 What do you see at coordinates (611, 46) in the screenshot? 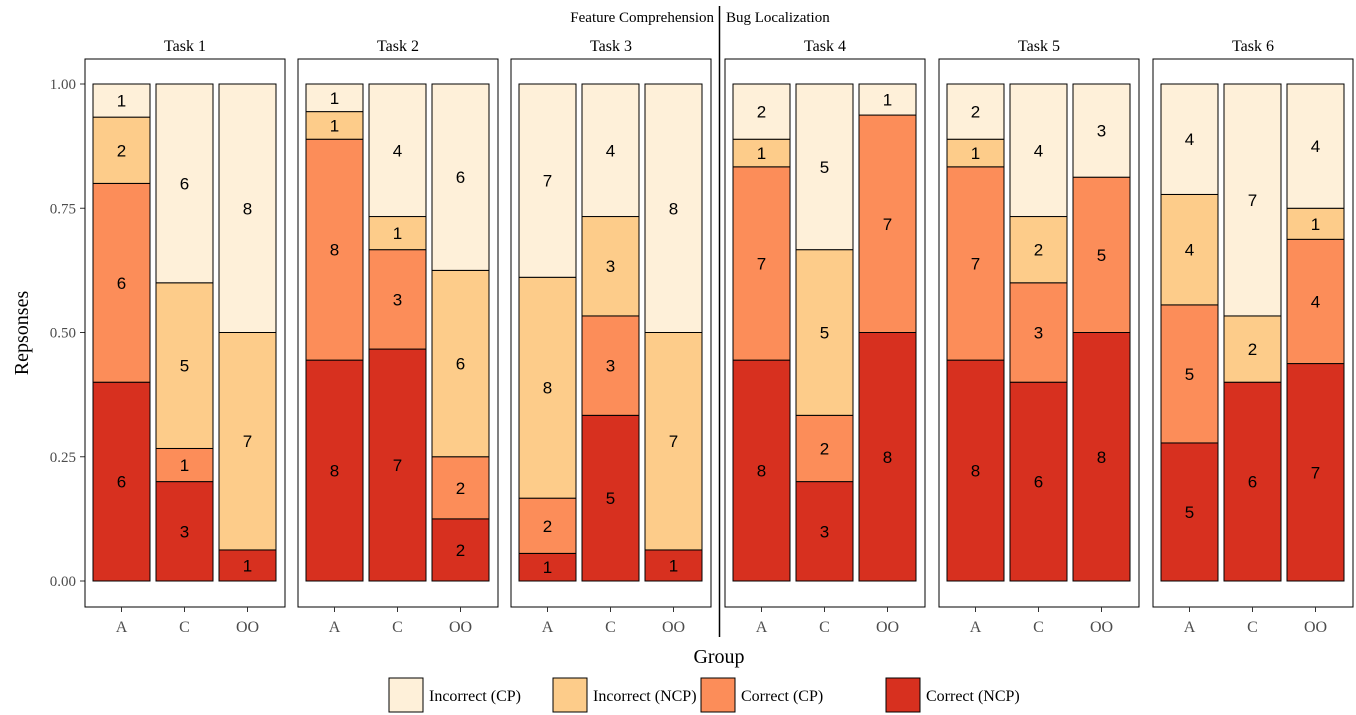
I see `panel-title: Task 3` at bounding box center [611, 46].